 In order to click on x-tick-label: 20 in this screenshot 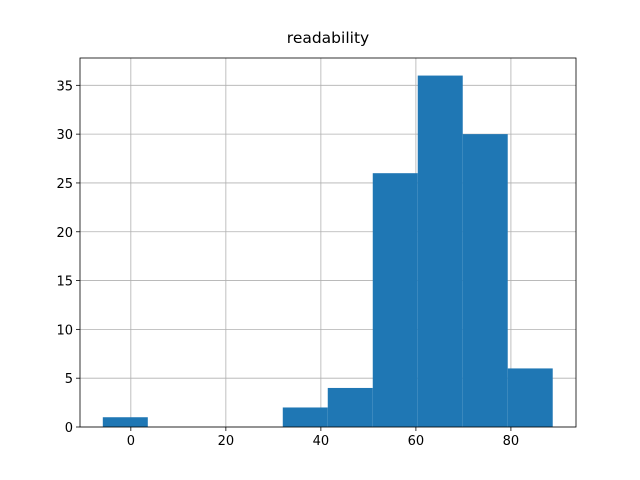, I will do `click(226, 441)`.